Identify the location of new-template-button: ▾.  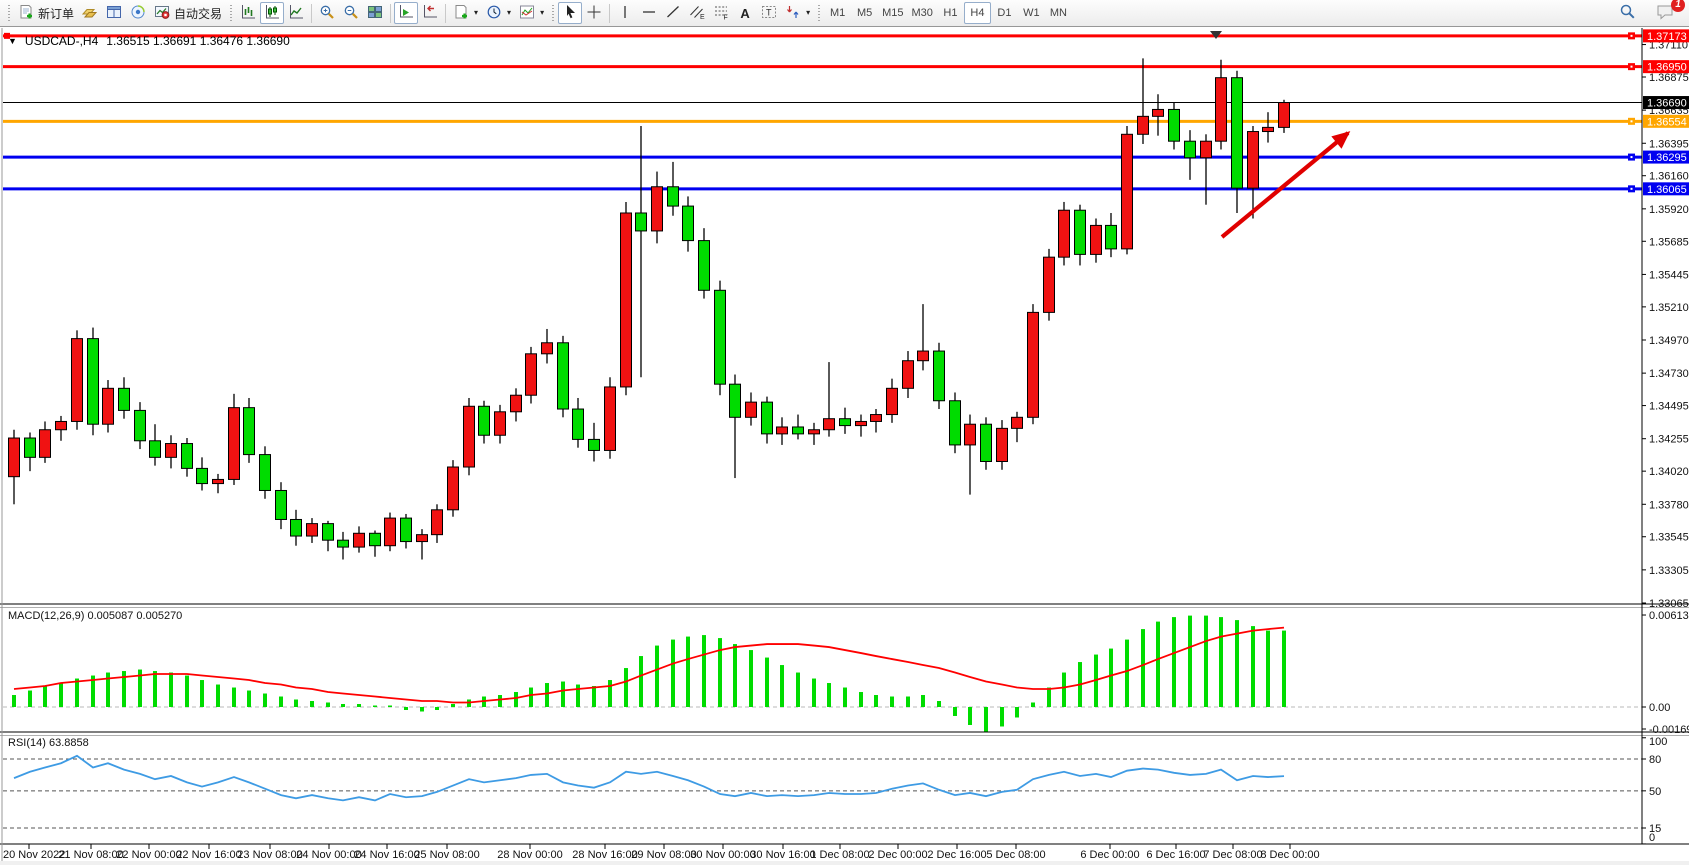
(465, 13).